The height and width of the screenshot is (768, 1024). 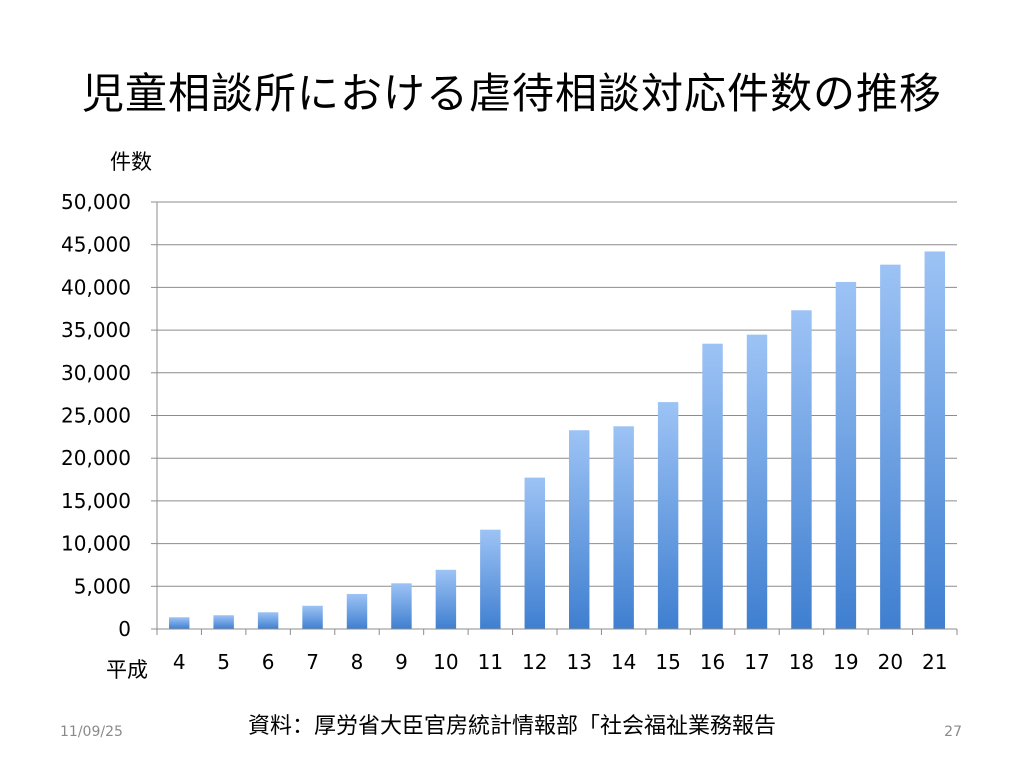 I want to click on source-note: 資料：厚労省大臣官房統計情報部「社会福祉業務報告, so click(x=511, y=726).